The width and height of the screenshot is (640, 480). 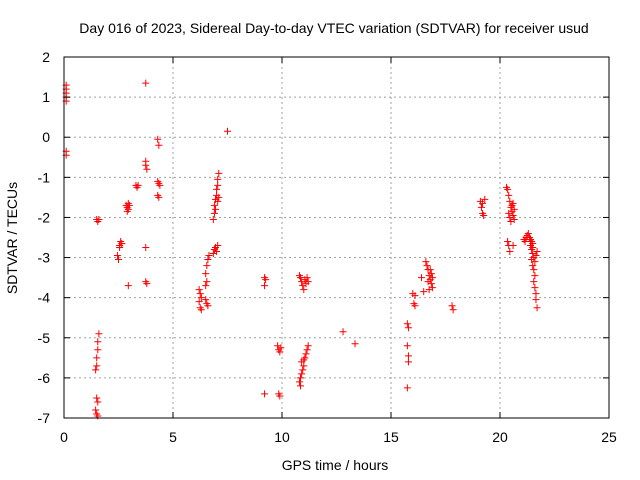 What do you see at coordinates (12, 238) in the screenshot?
I see `y-axis-label: SDTVAR / TECUs` at bounding box center [12, 238].